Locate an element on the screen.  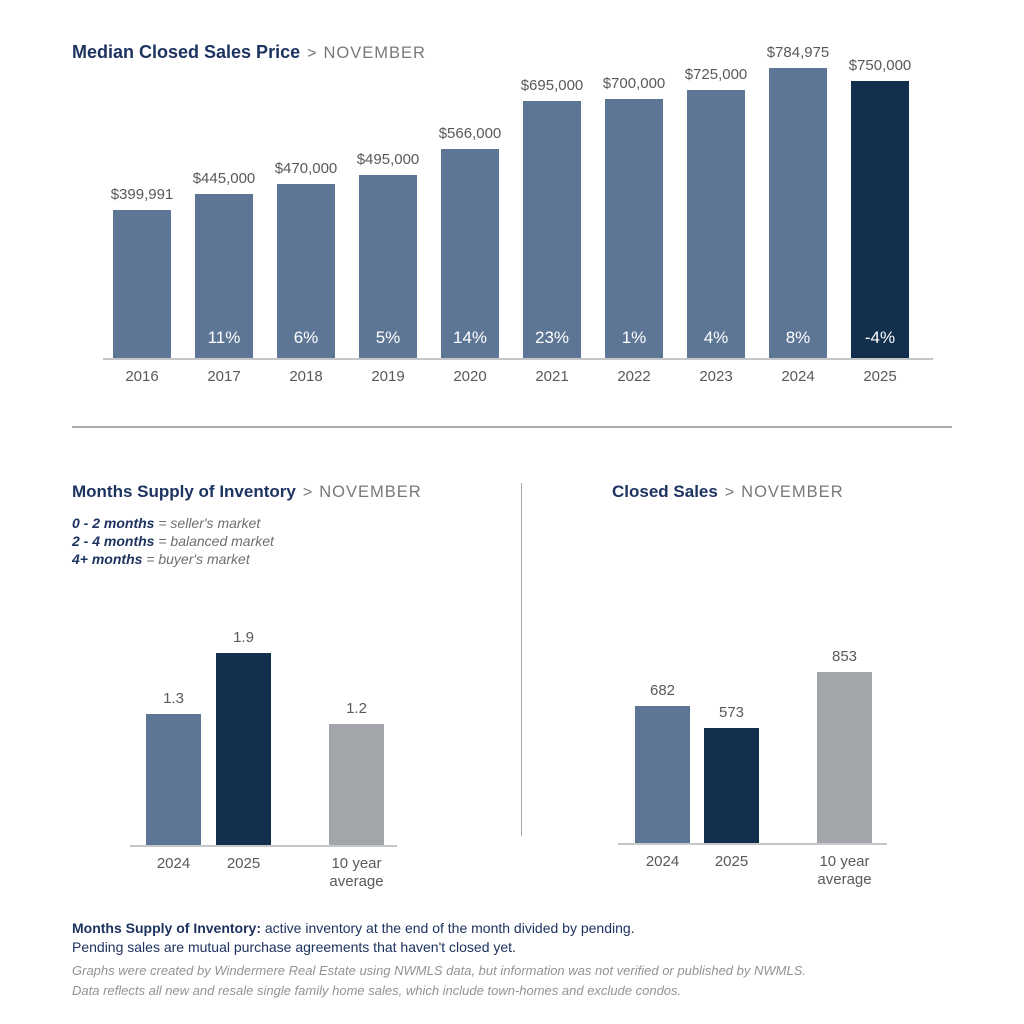
definition-term: Months Supply of Inventory: is located at coordinates (166, 928).